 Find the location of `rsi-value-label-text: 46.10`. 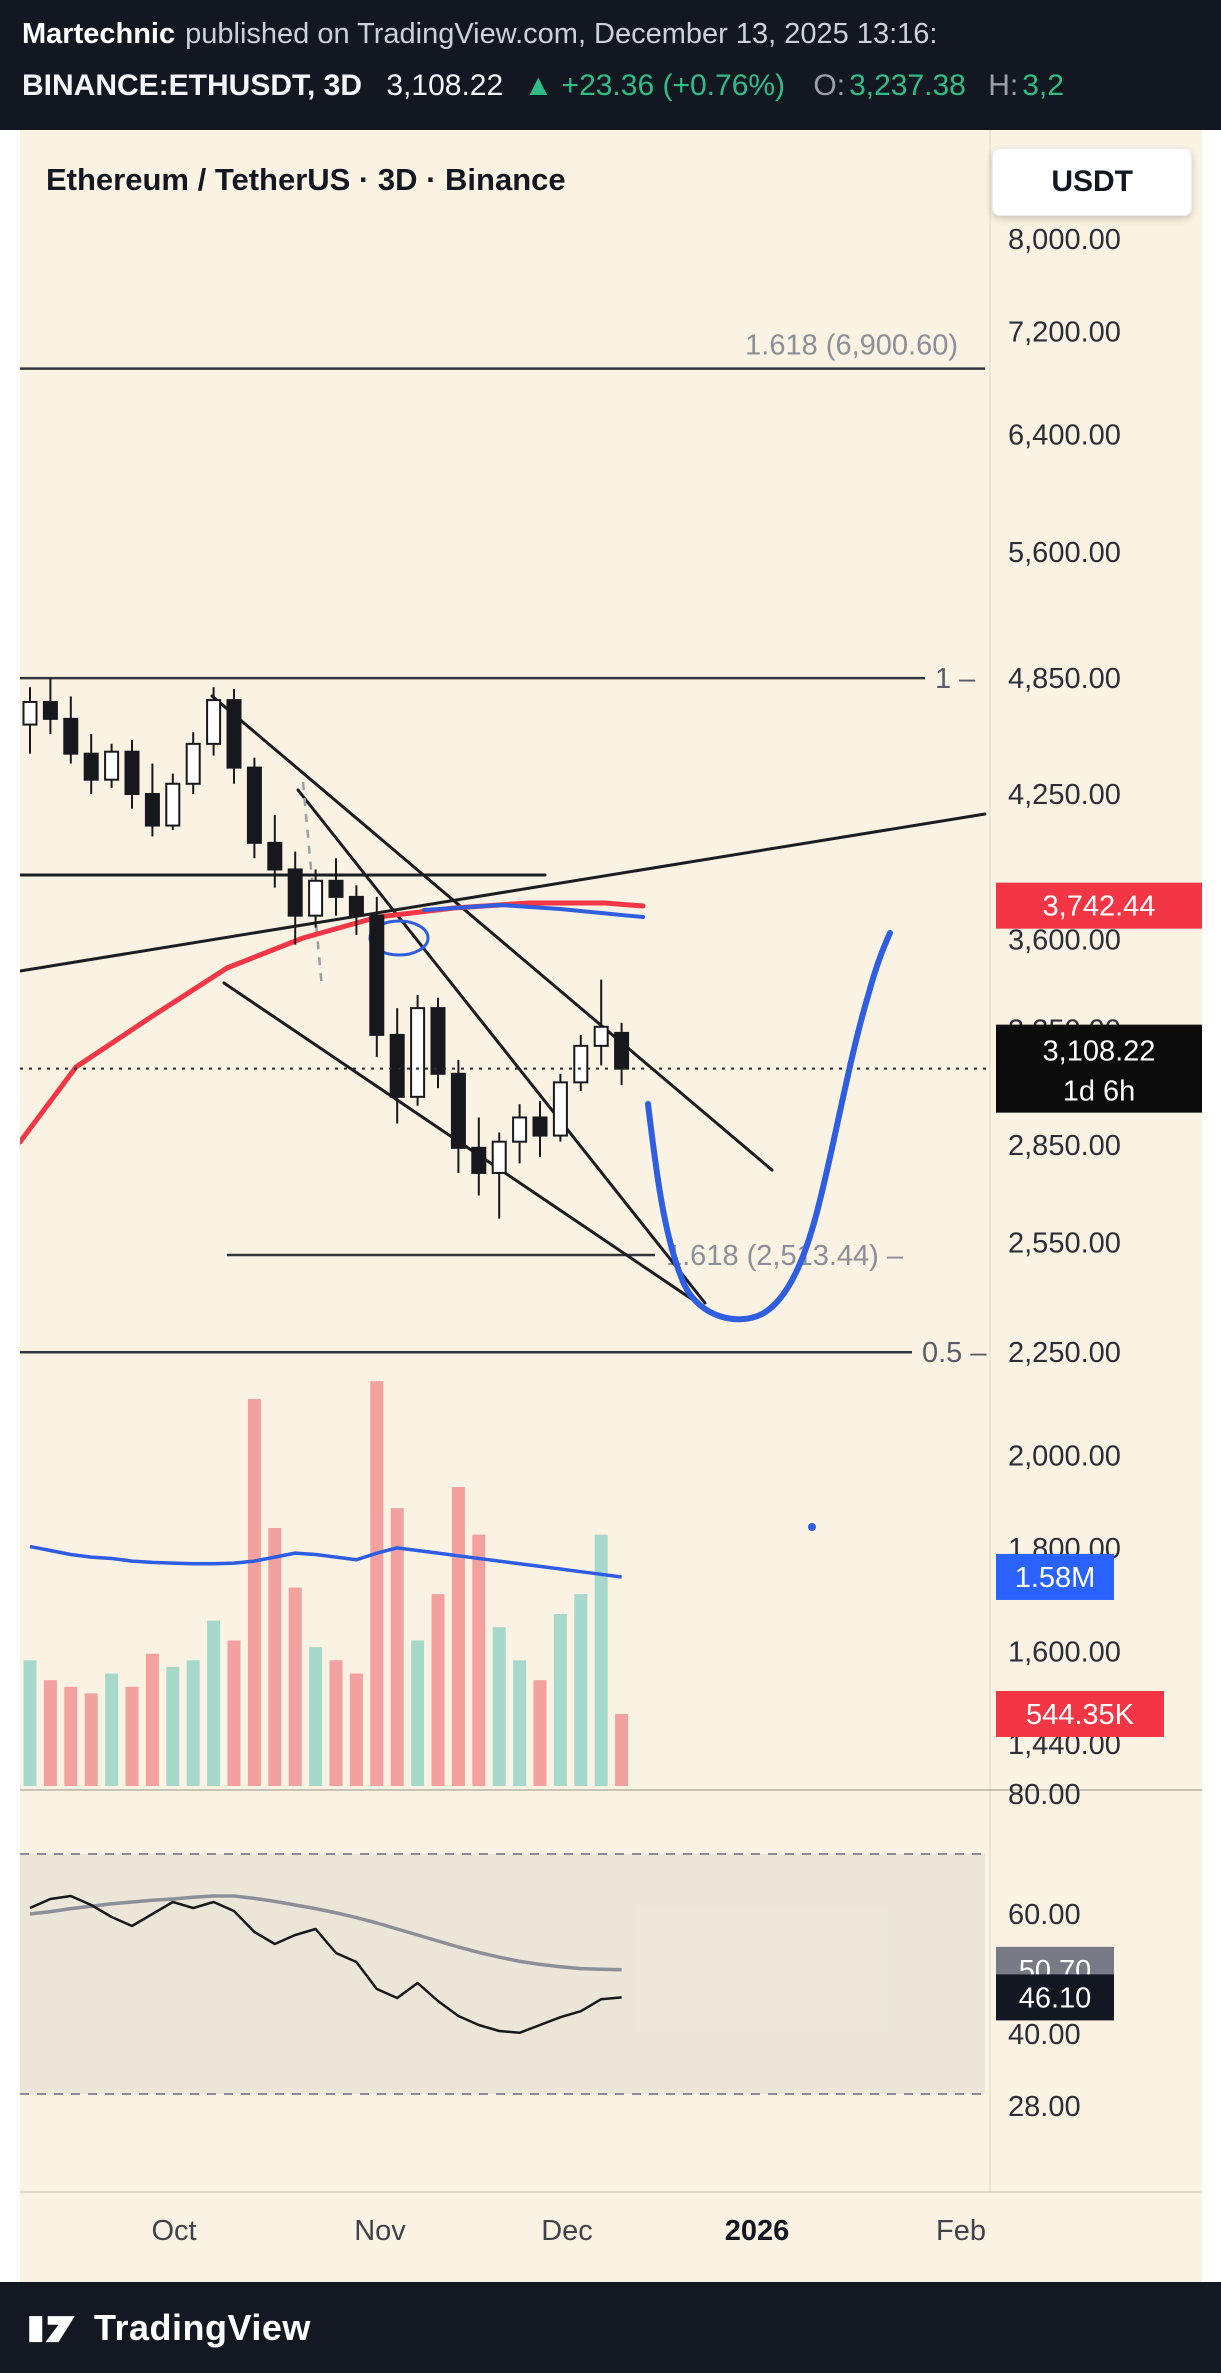

rsi-value-label-text: 46.10 is located at coordinates (1055, 1998).